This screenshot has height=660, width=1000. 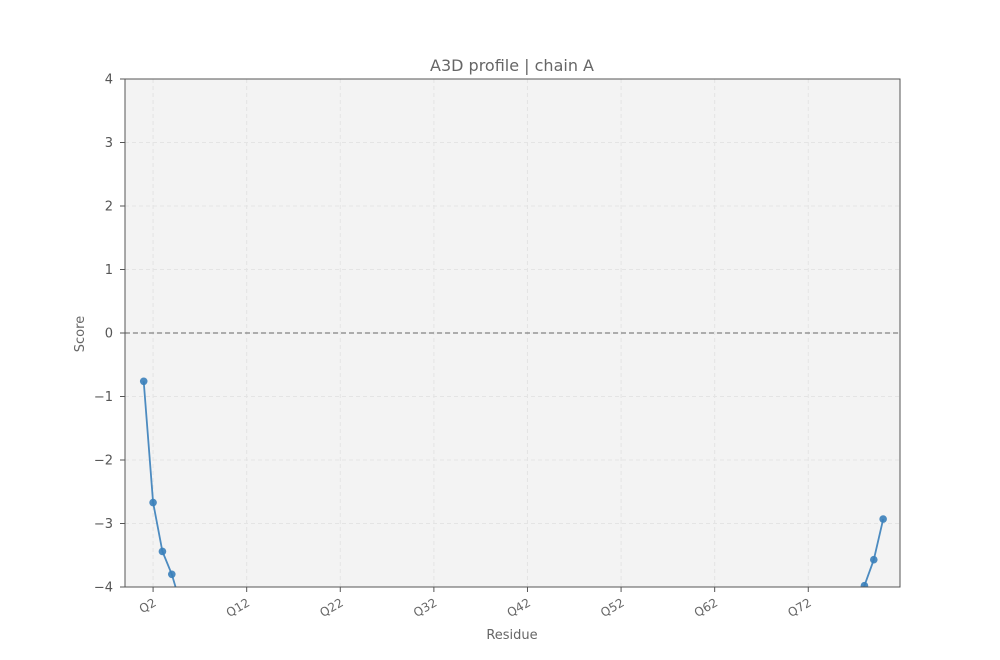 I want to click on y-axis-label: Score, so click(x=80, y=334).